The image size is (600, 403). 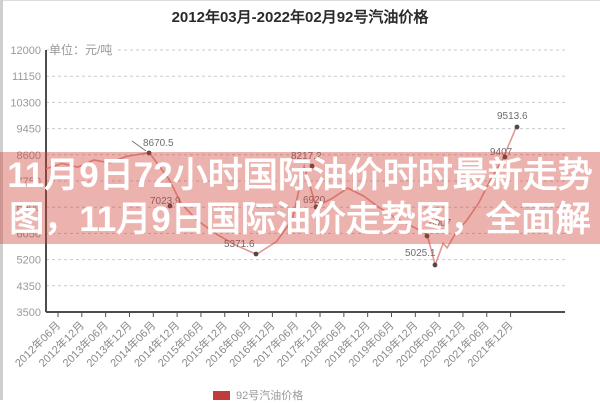 What do you see at coordinates (440, 223) in the screenshot?
I see `data-point-label: 6007` at bounding box center [440, 223].